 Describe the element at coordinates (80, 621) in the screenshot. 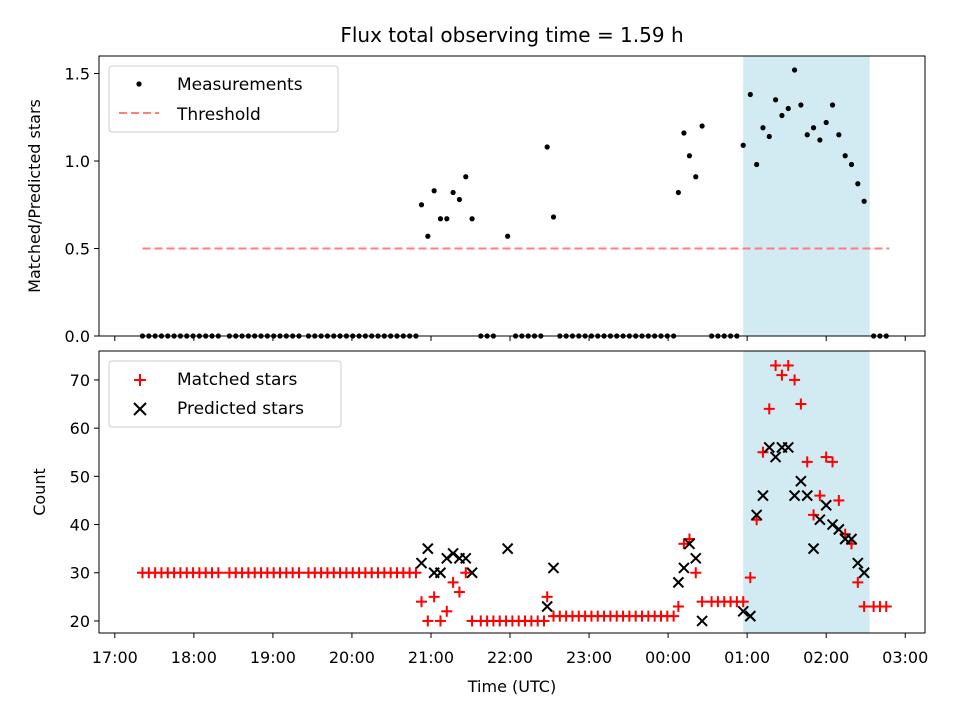

I see `y-tick-label: 20` at that location.